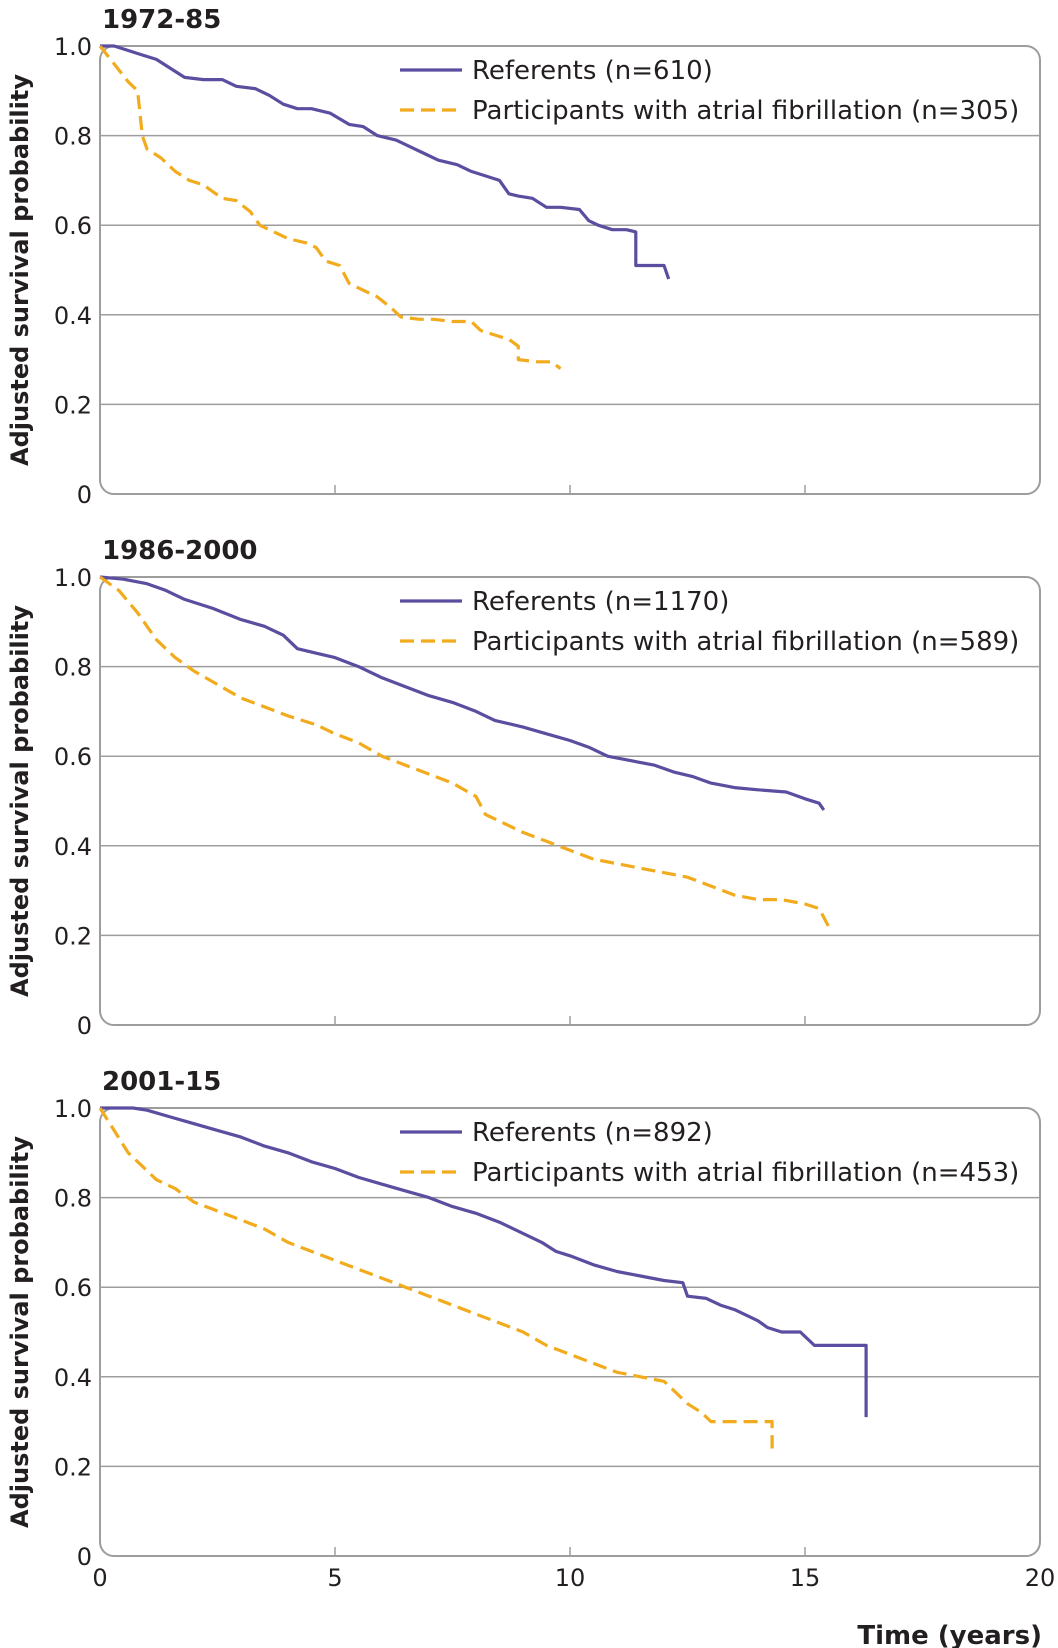  I want to click on x-tick-label: 15, so click(805, 1578).